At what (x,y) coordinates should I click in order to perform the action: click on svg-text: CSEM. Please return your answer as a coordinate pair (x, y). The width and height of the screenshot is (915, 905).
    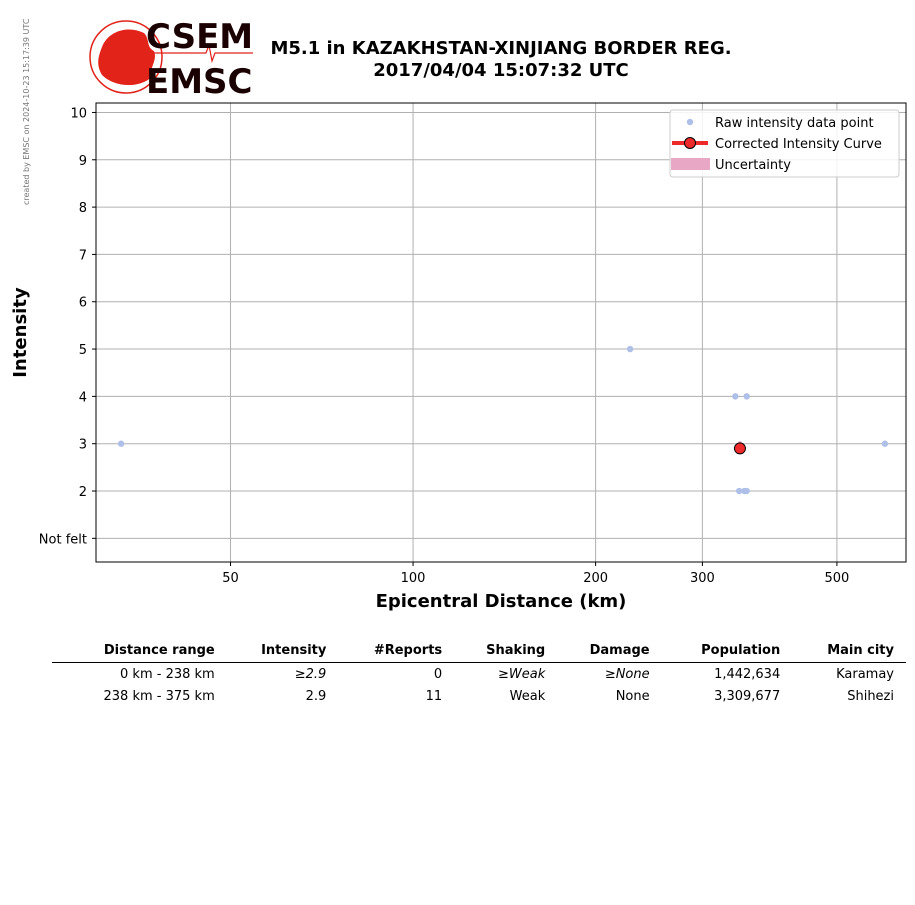
    Looking at the image, I should click on (199, 37).